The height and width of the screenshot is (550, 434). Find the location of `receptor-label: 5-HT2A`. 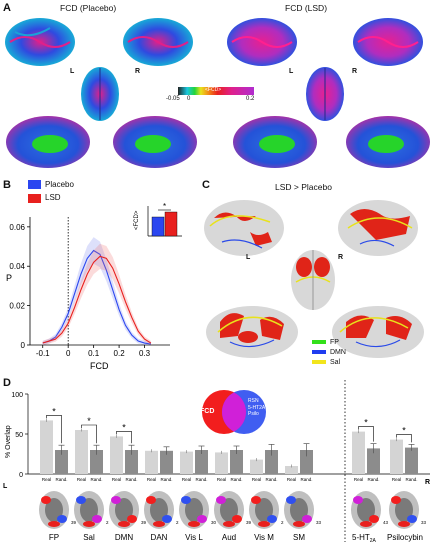

receptor-label: 5-HT2A is located at coordinates (364, 538).